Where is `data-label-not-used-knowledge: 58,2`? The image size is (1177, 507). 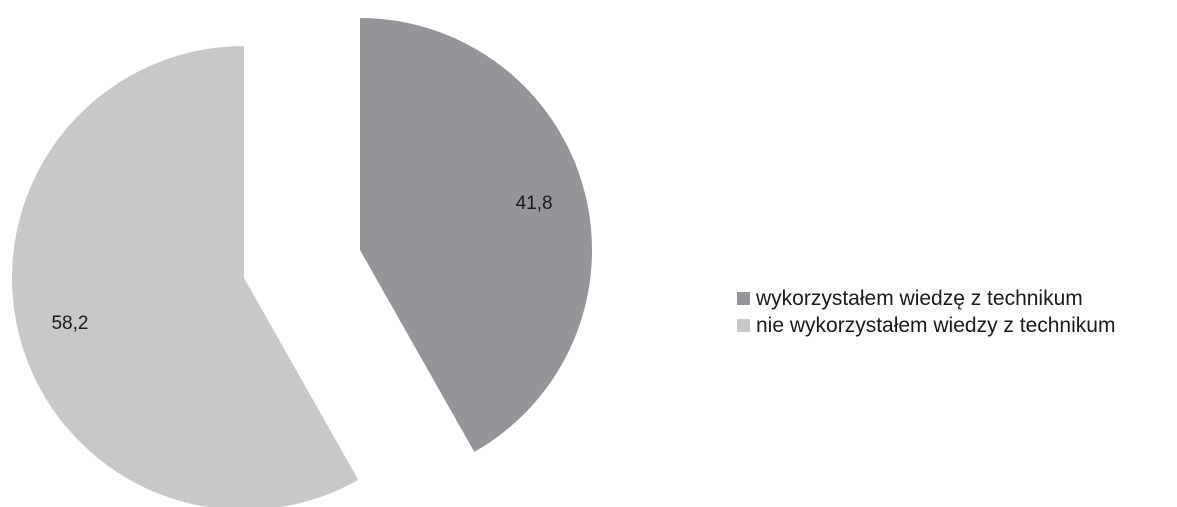
data-label-not-used-knowledge: 58,2 is located at coordinates (69, 323).